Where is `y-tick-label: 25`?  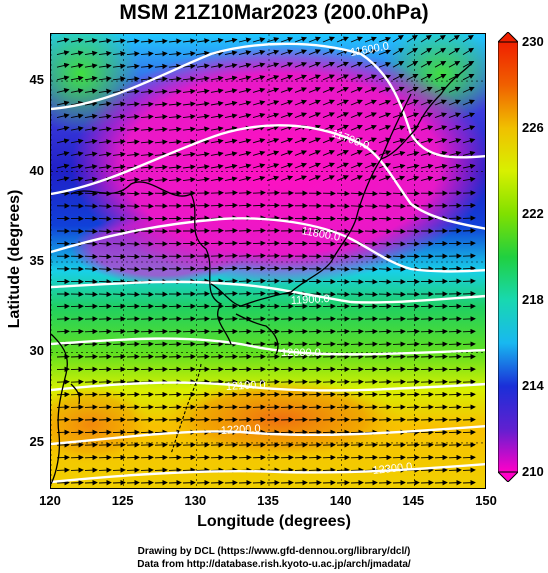
y-tick-label: 25 is located at coordinates (36, 441).